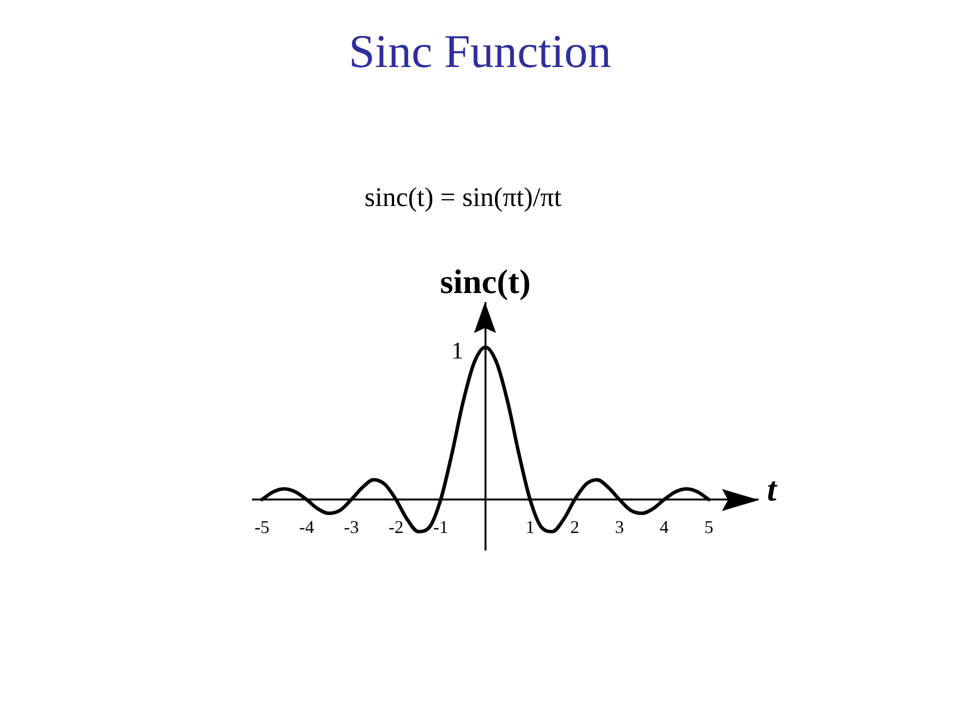 The image size is (960, 720). What do you see at coordinates (772, 489) in the screenshot?
I see `x-axis-title: t` at bounding box center [772, 489].